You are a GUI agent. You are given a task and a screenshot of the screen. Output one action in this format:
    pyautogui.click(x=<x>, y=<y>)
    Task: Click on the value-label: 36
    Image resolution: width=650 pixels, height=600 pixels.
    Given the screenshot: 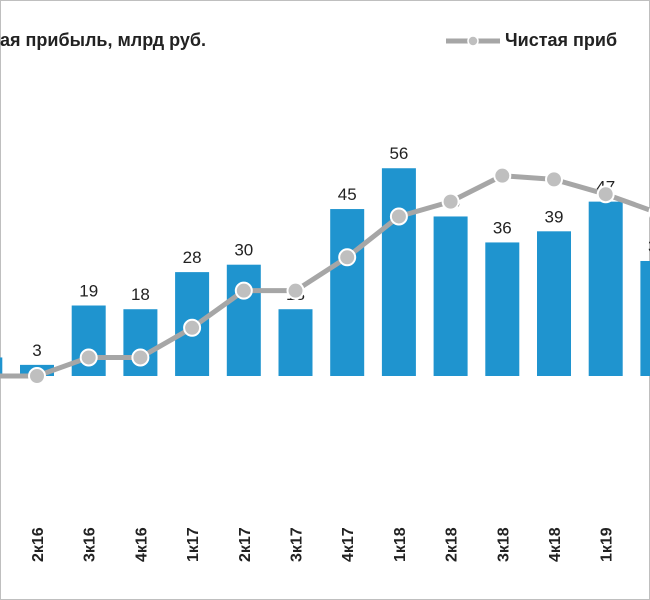 What is the action you would take?
    pyautogui.click(x=502, y=227)
    